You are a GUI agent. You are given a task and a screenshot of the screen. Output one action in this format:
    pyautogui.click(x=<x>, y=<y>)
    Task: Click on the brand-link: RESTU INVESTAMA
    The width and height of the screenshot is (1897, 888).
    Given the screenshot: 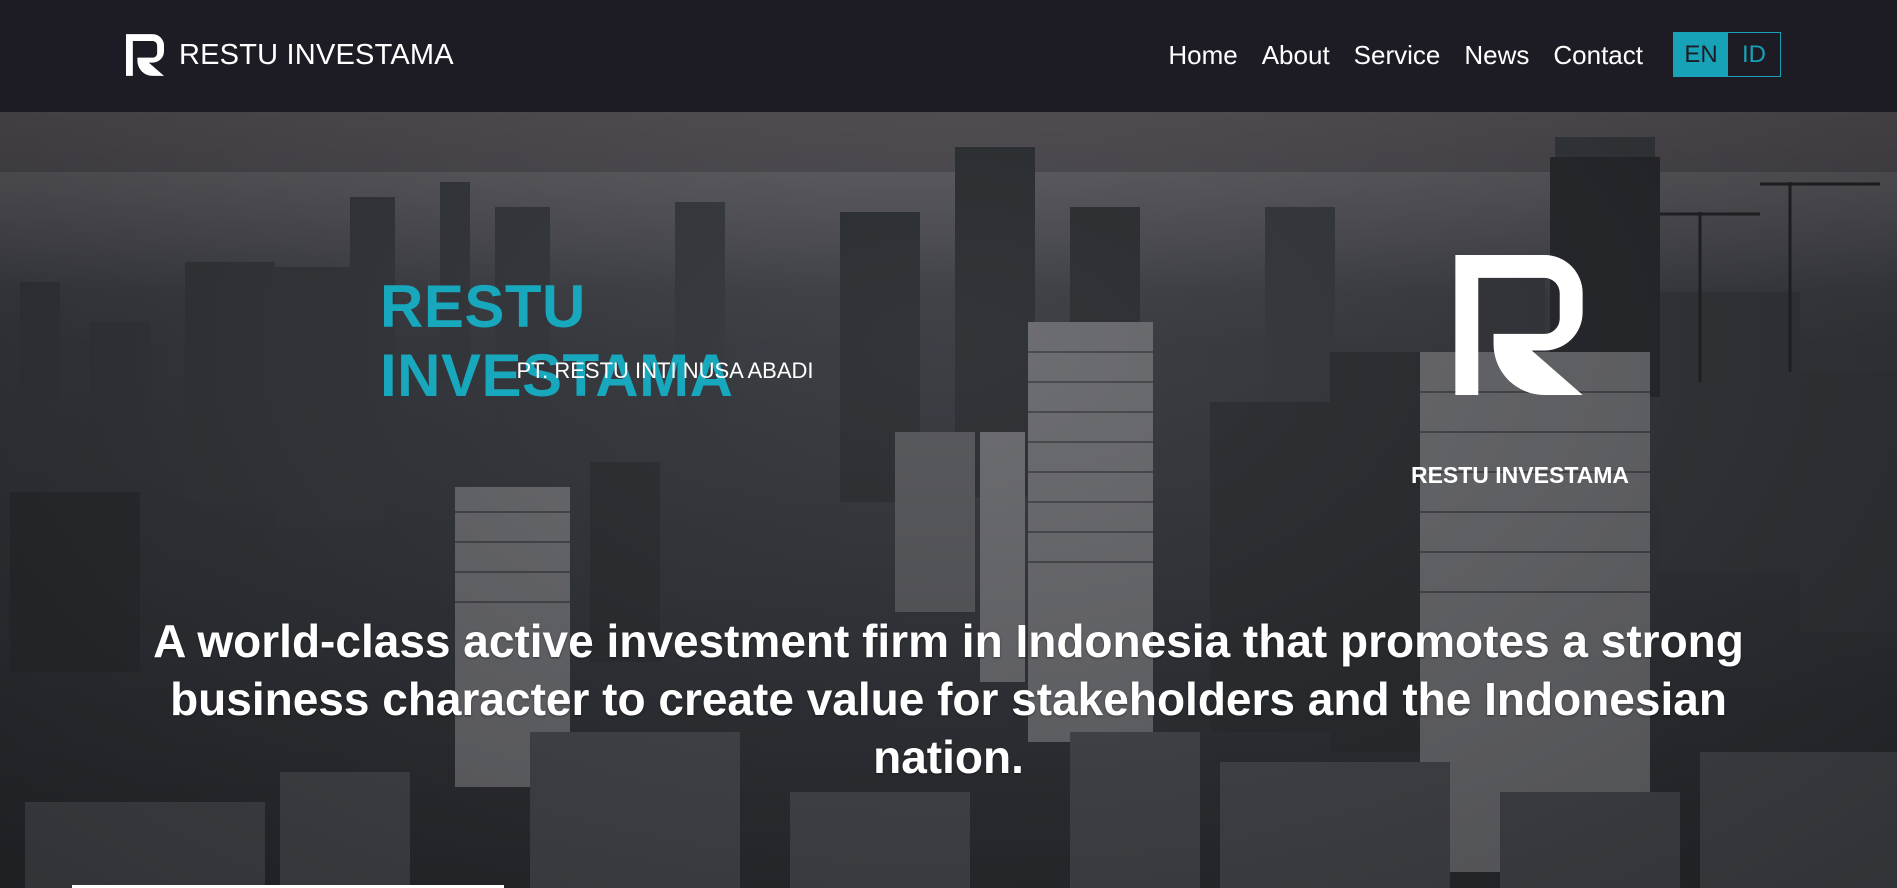 What is the action you would take?
    pyautogui.click(x=290, y=55)
    